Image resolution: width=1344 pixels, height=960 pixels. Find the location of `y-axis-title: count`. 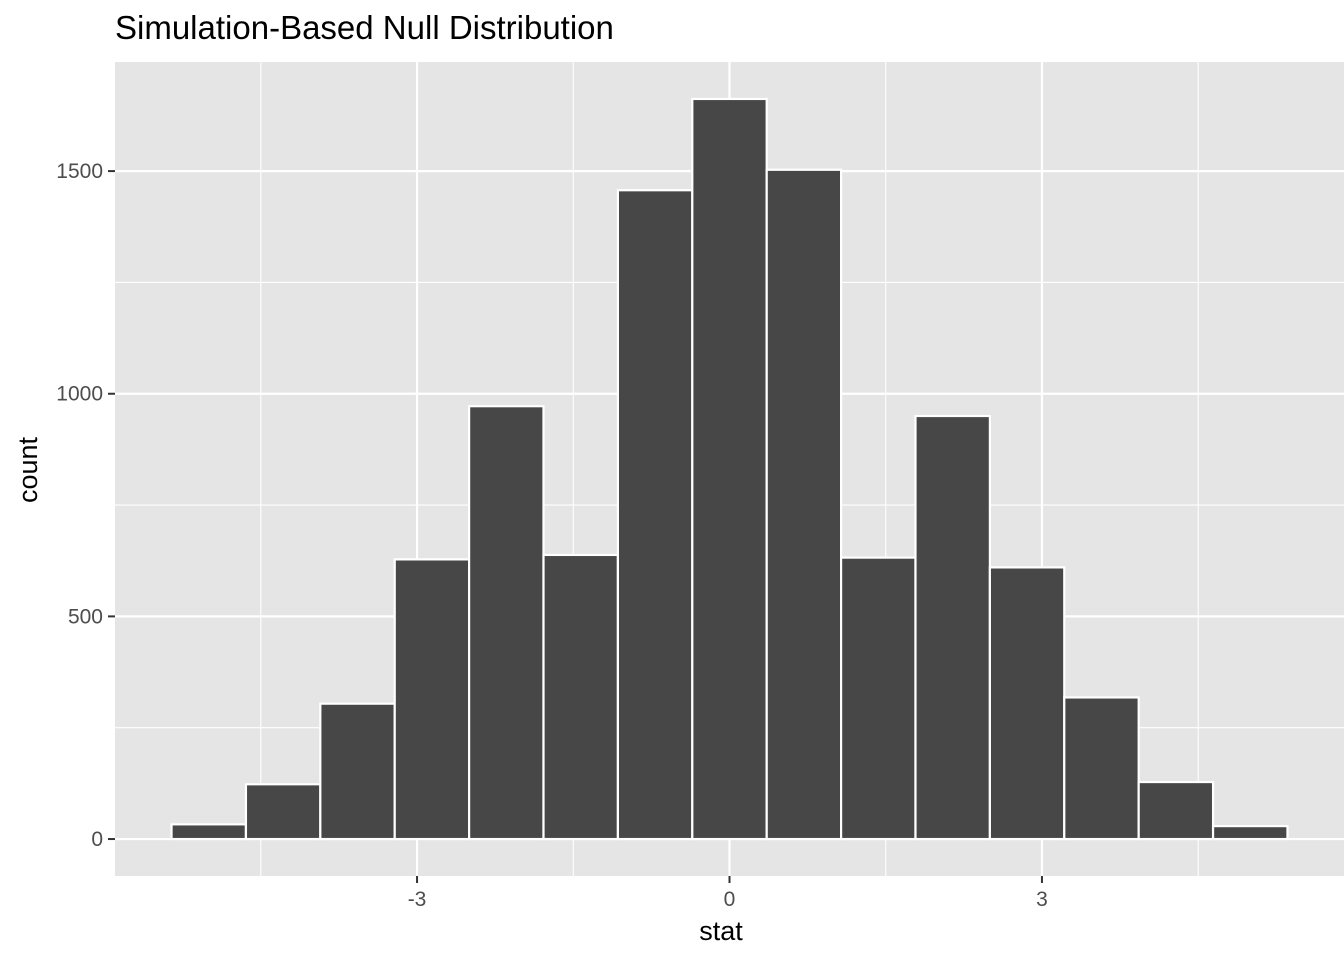

y-axis-title: count is located at coordinates (28, 469).